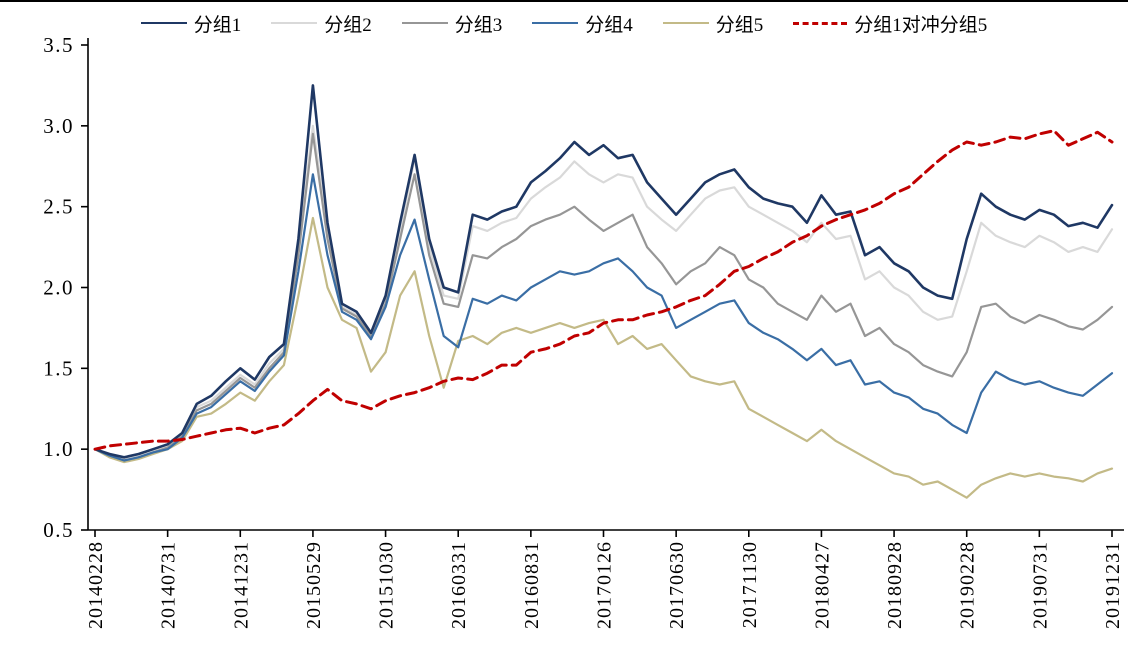 Image resolution: width=1128 pixels, height=657 pixels. Describe the element at coordinates (348, 25) in the screenshot. I see `legend-label-2: 分组2` at that location.